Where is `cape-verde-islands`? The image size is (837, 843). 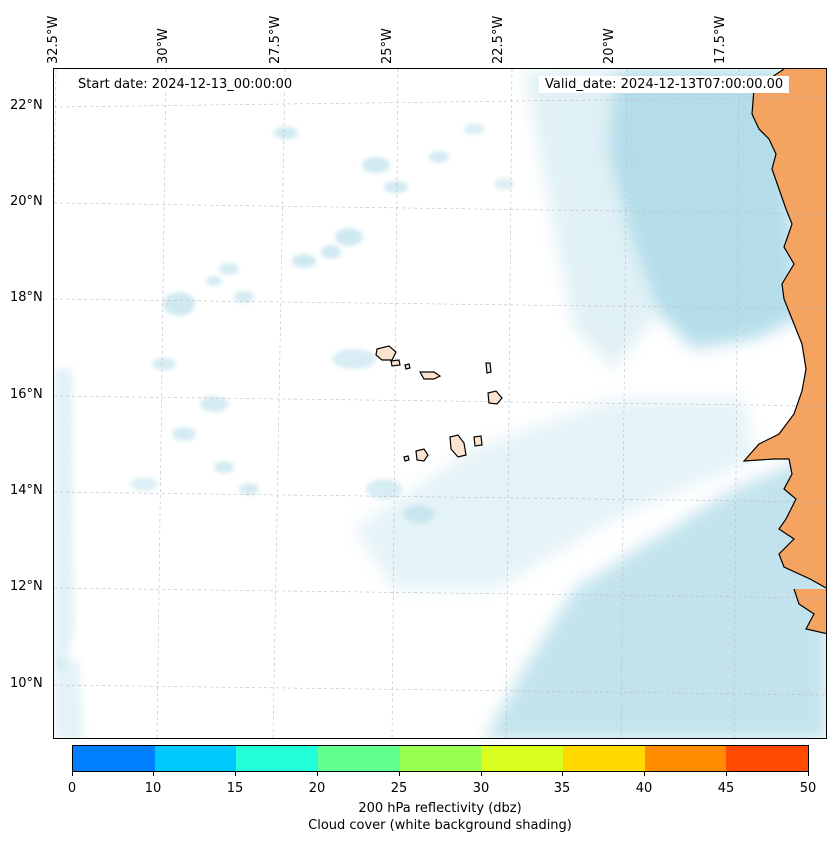 cape-verde-islands is located at coordinates (439, 403).